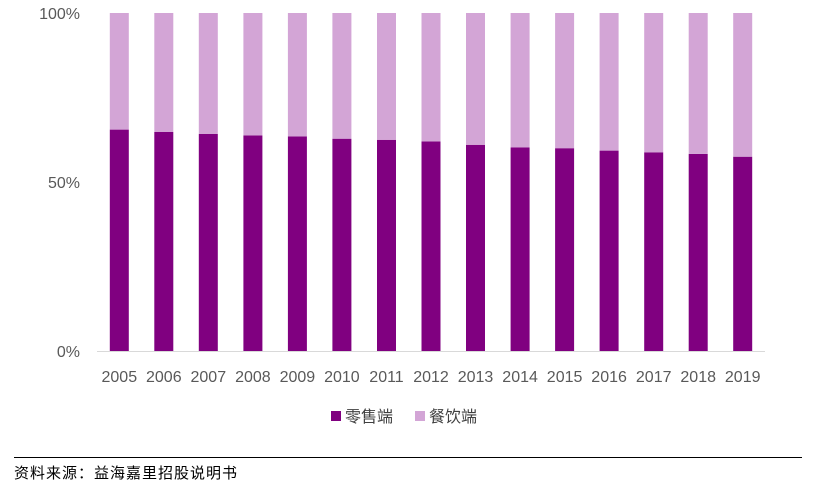  Describe the element at coordinates (342, 377) in the screenshot. I see `x-tick-label: 2010` at that location.